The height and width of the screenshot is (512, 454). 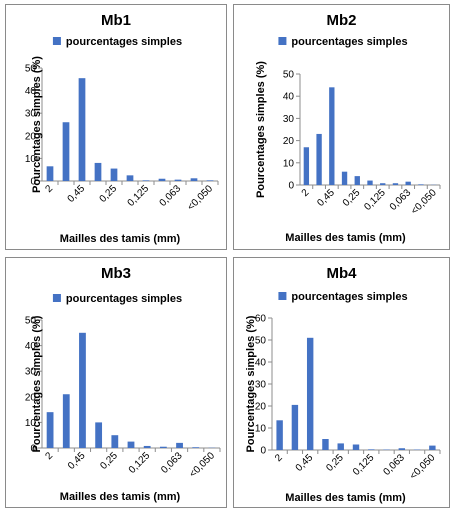 What do you see at coordinates (342, 273) in the screenshot?
I see `chart-title: Mb4` at bounding box center [342, 273].